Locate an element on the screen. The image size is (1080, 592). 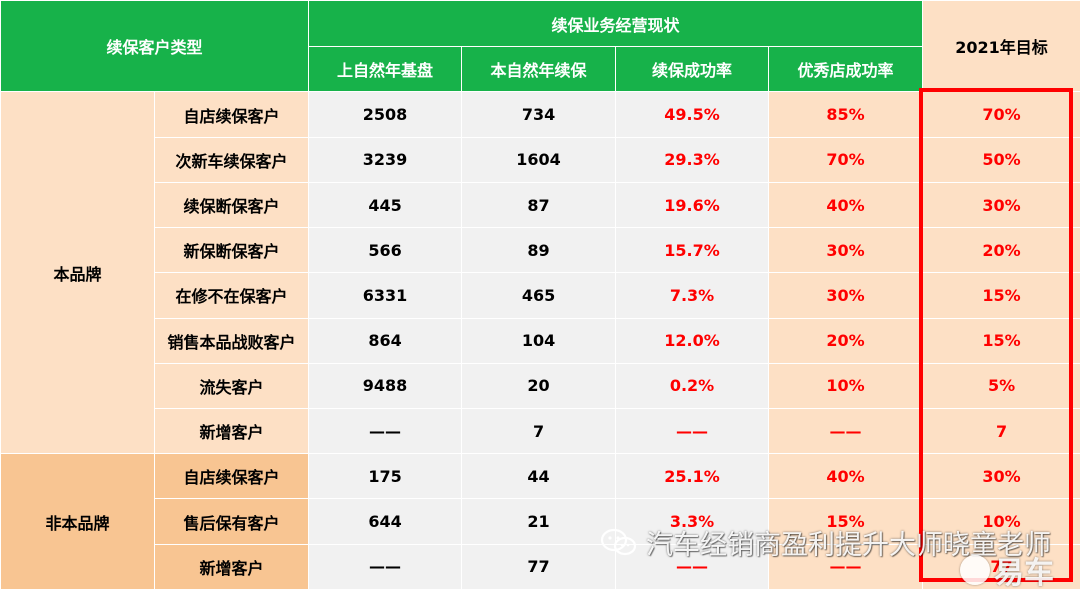
best-store-rate-cell: 70% is located at coordinates (846, 159).